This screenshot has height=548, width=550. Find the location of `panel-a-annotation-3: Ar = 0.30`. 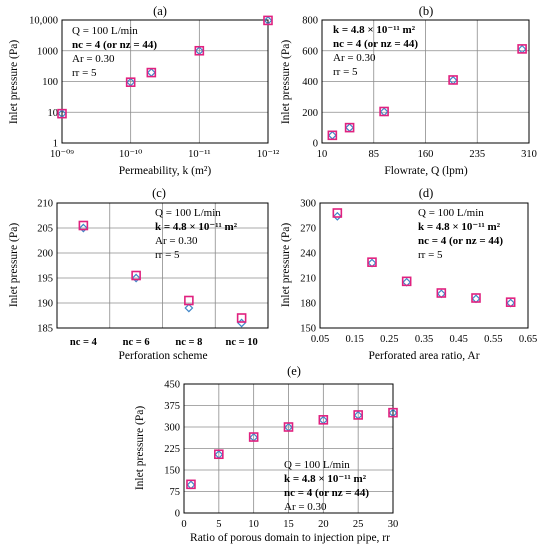

panel-a-annotation-3: Ar = 0.30 is located at coordinates (93, 59).